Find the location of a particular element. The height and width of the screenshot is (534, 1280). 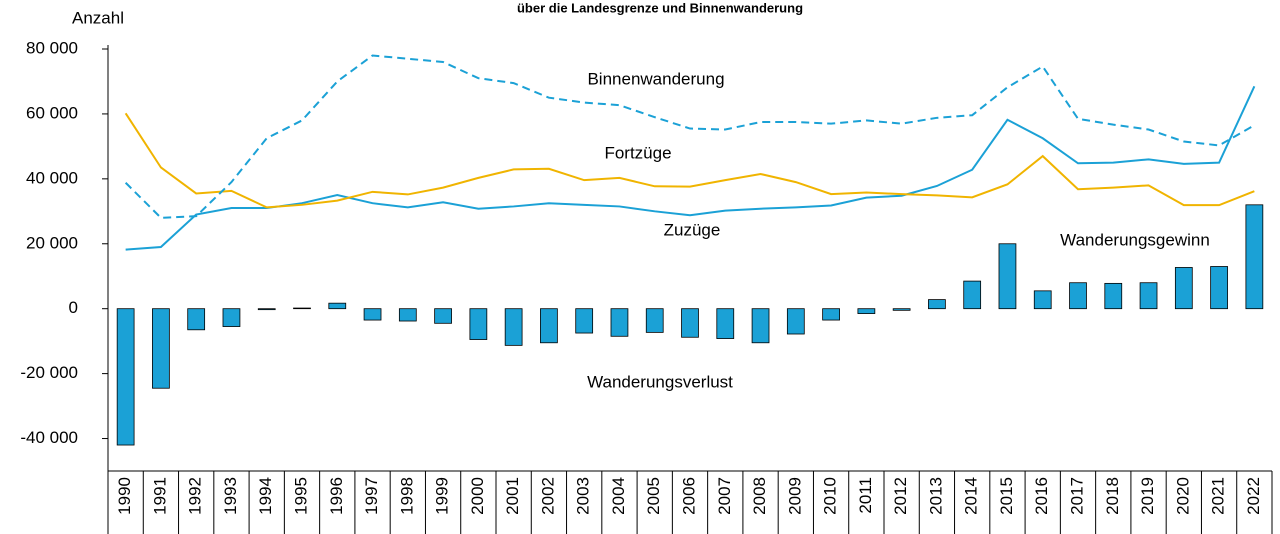

x-tick-label: 1990 is located at coordinates (124, 496).